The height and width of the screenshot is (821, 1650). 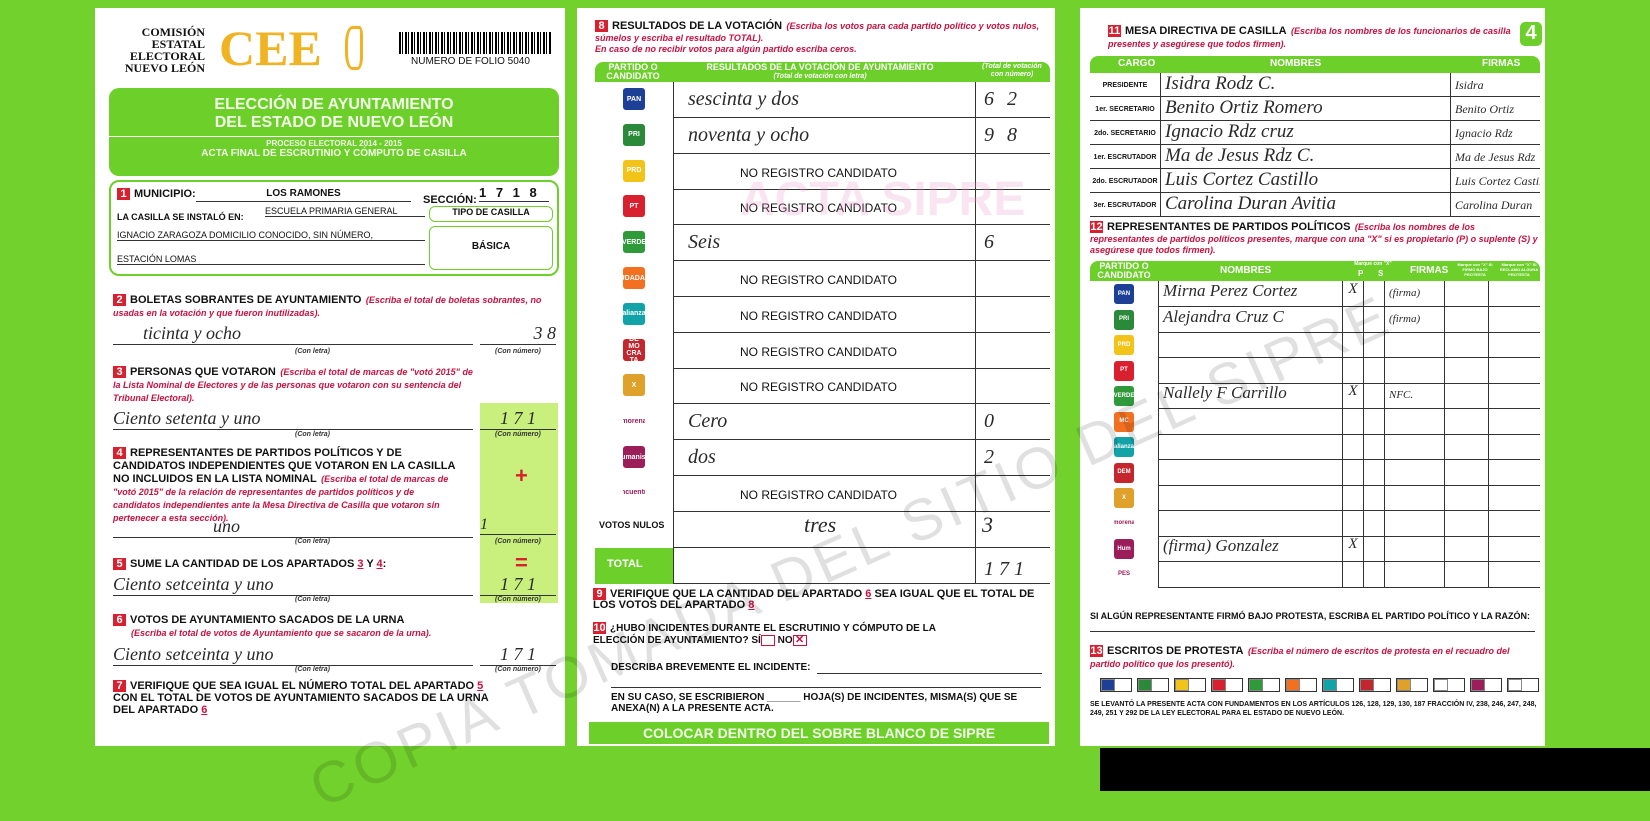 What do you see at coordinates (1495, 205) in the screenshot?
I see `firma-field: Carolina Duran` at bounding box center [1495, 205].